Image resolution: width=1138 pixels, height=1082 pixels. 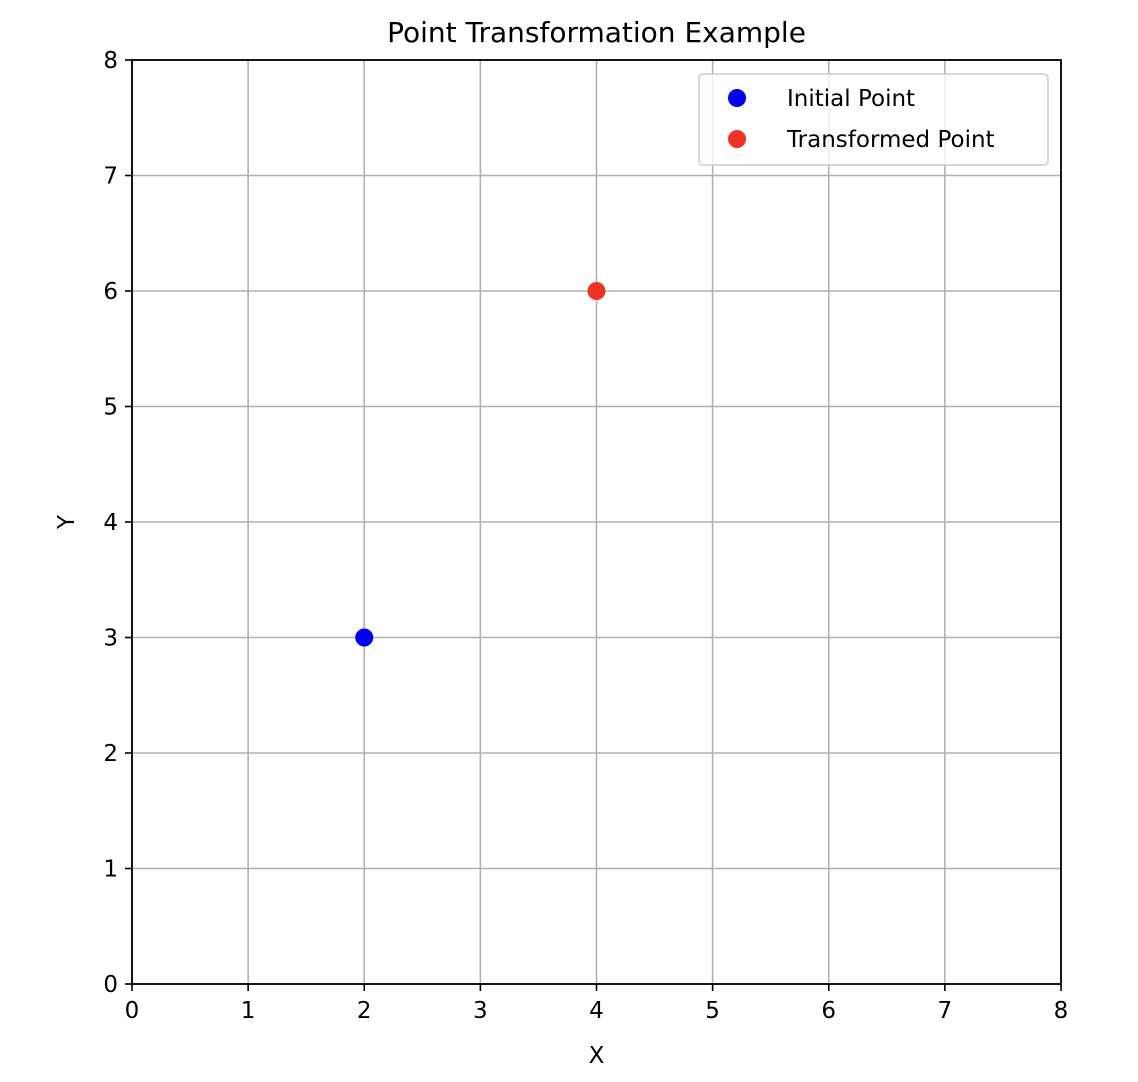 What do you see at coordinates (110, 870) in the screenshot?
I see `y-tick-label: 1` at bounding box center [110, 870].